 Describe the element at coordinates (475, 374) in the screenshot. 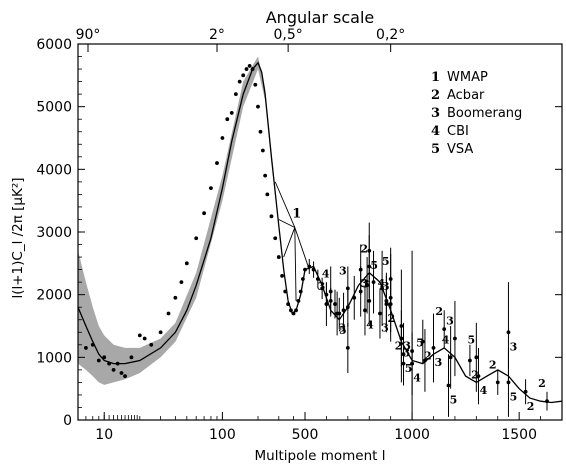

I see `point-label: 2` at that location.